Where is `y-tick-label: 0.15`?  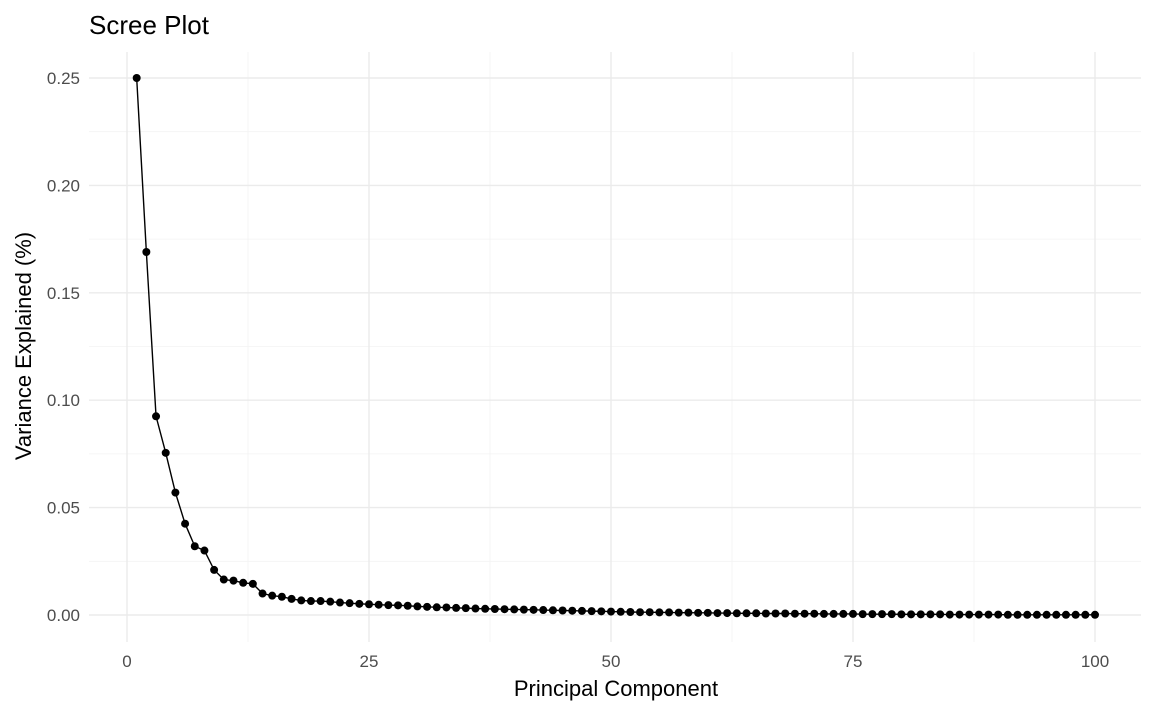
y-tick-label: 0.15 is located at coordinates (63, 293).